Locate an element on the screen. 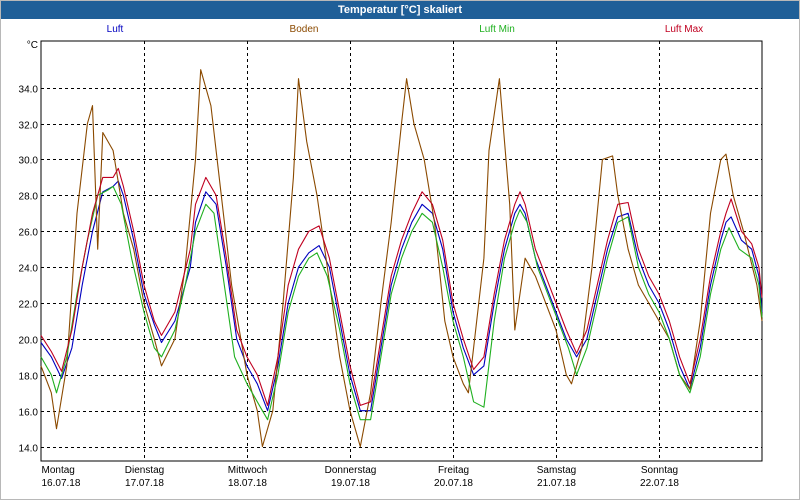 This screenshot has width=800, height=504. x-tick-label-day: Donnerstag is located at coordinates (351, 470).